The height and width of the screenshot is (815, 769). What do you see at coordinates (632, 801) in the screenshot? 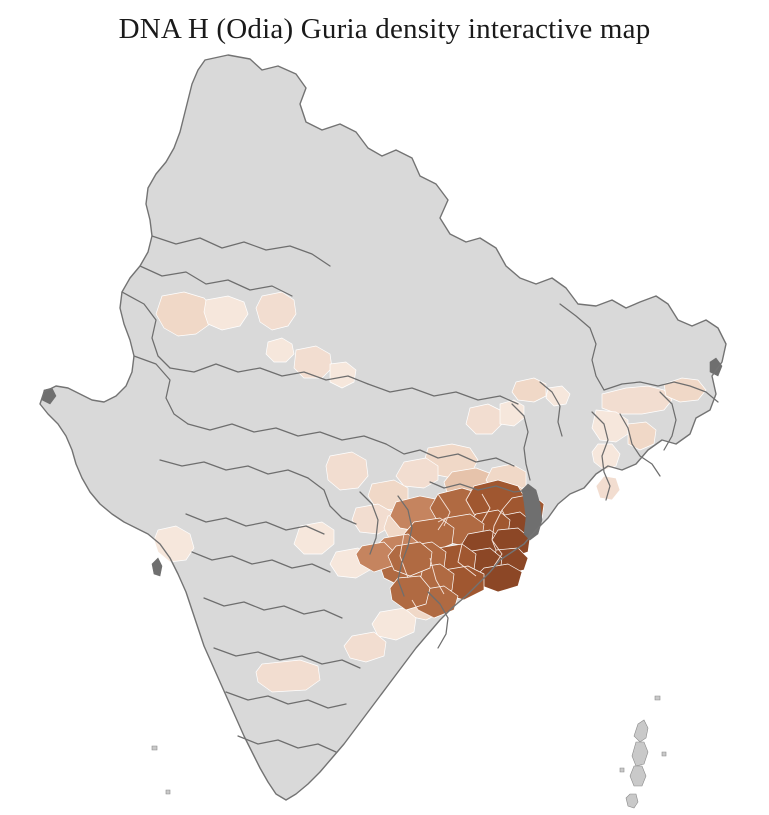
I see `island-little-andaman` at bounding box center [632, 801].